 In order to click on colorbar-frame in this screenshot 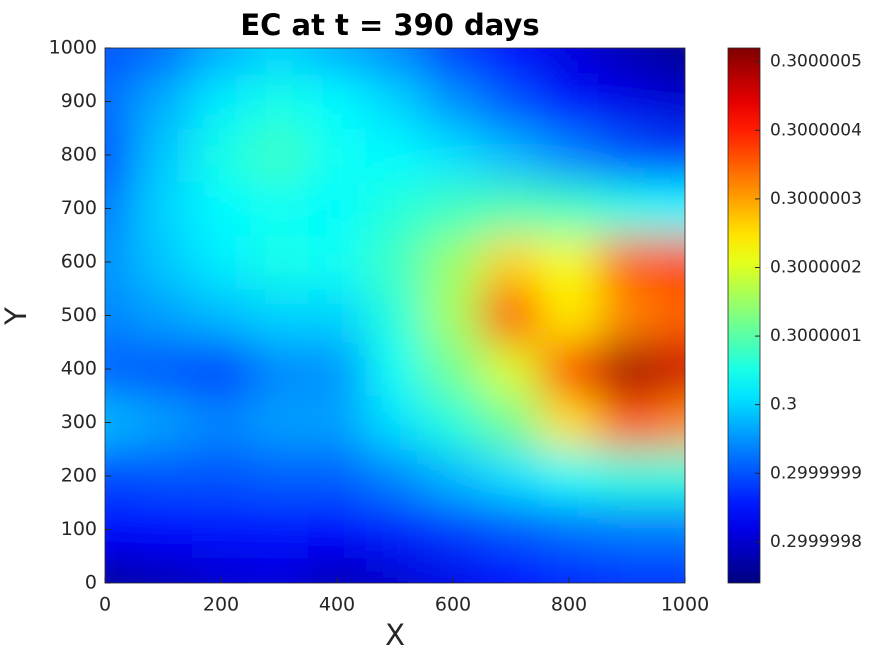, I will do `click(744, 315)`.